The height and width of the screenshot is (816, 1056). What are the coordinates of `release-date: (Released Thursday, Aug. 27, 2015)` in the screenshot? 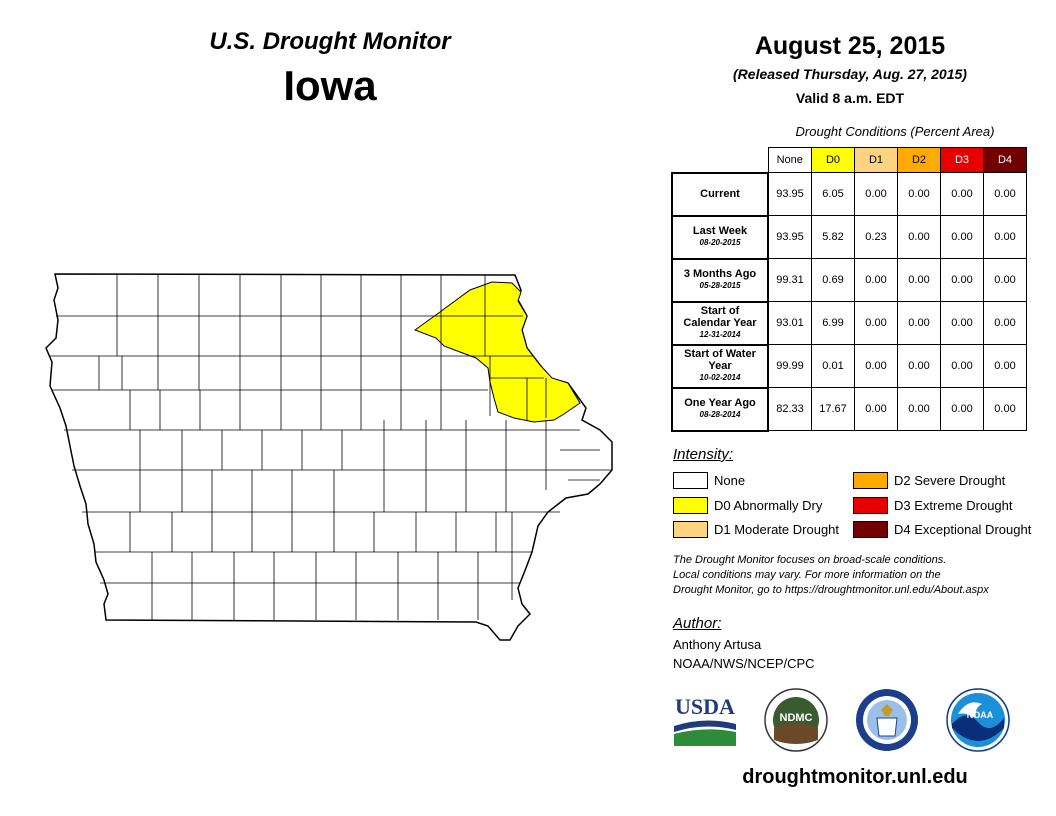 It's located at (850, 74).